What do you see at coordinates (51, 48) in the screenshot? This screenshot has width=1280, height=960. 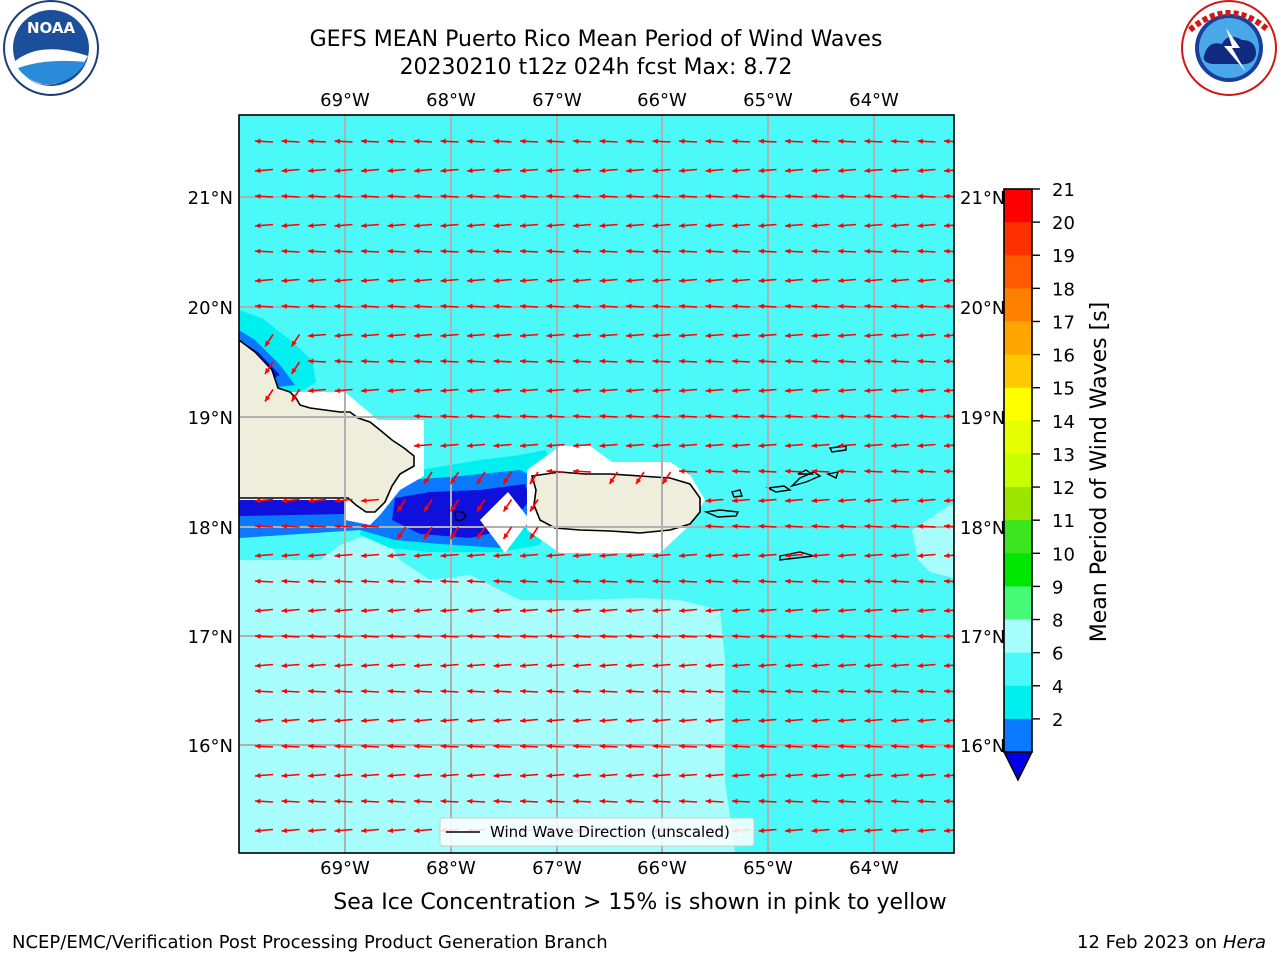 I see `noaa-logo: NOAA` at bounding box center [51, 48].